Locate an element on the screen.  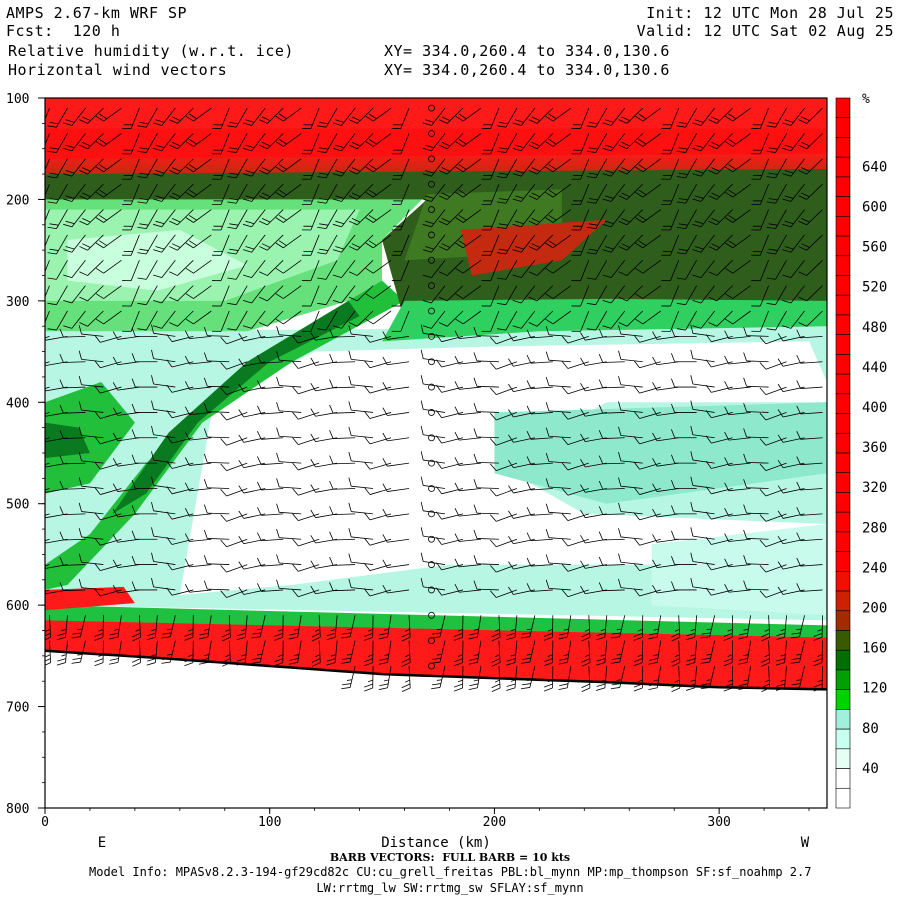
calm-wind-circle is located at coordinates (431, 209).